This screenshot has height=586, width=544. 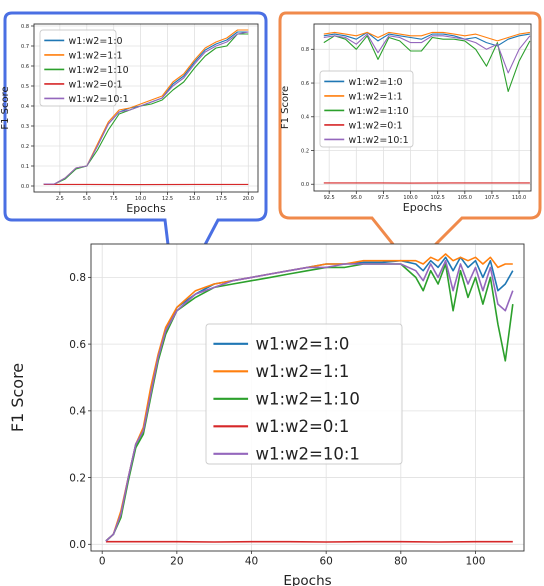 I want to click on x-tick-label: 102.5, so click(x=438, y=198).